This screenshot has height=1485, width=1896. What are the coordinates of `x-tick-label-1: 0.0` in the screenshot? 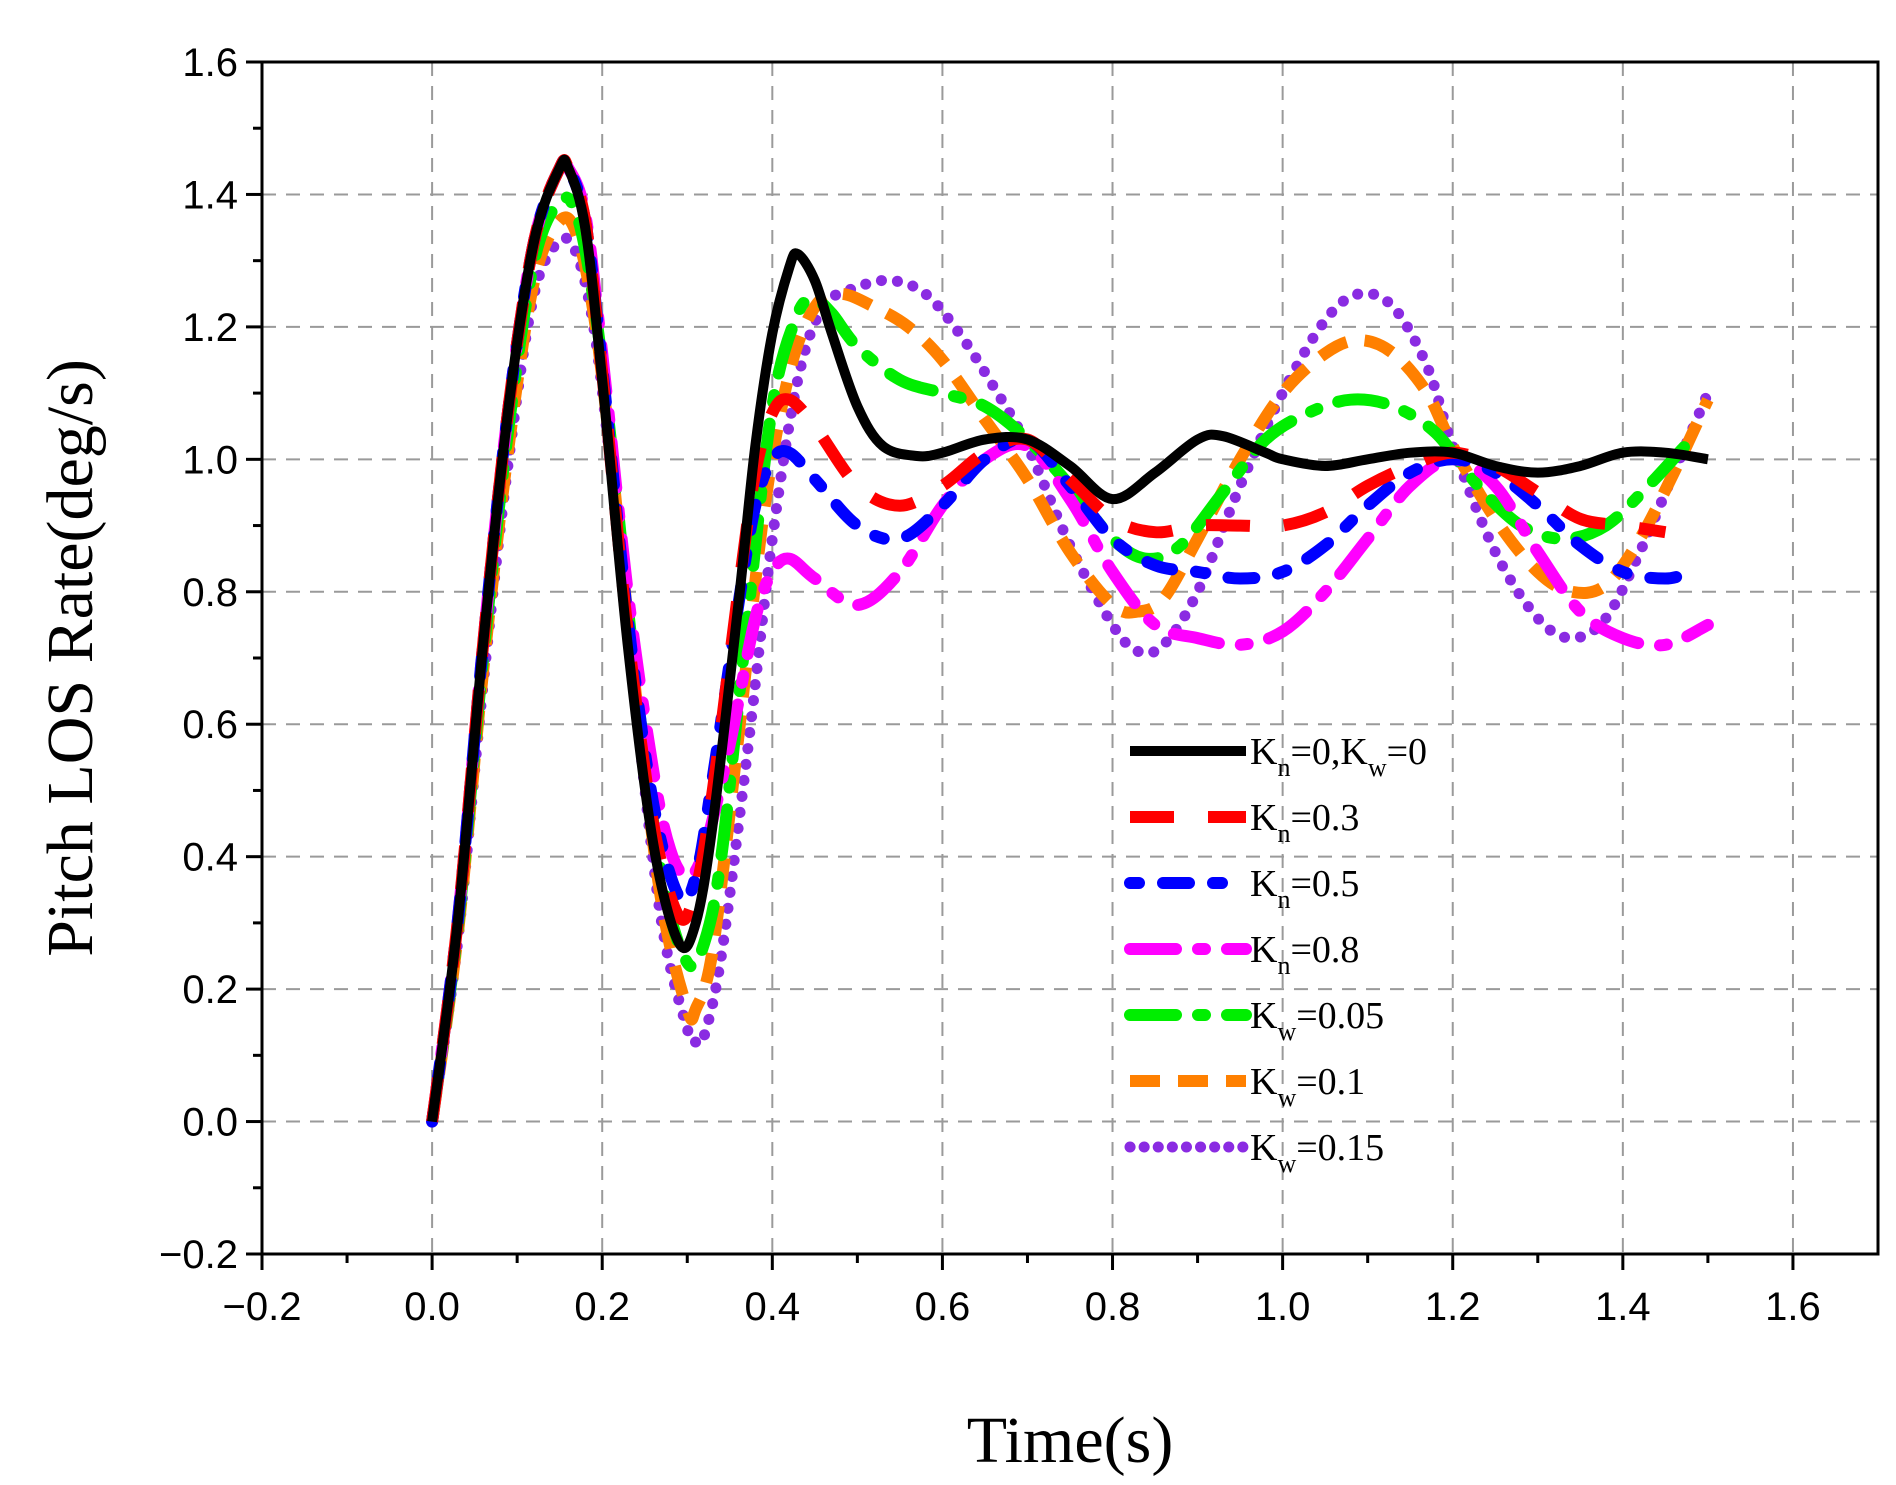 It's located at (432, 1307).